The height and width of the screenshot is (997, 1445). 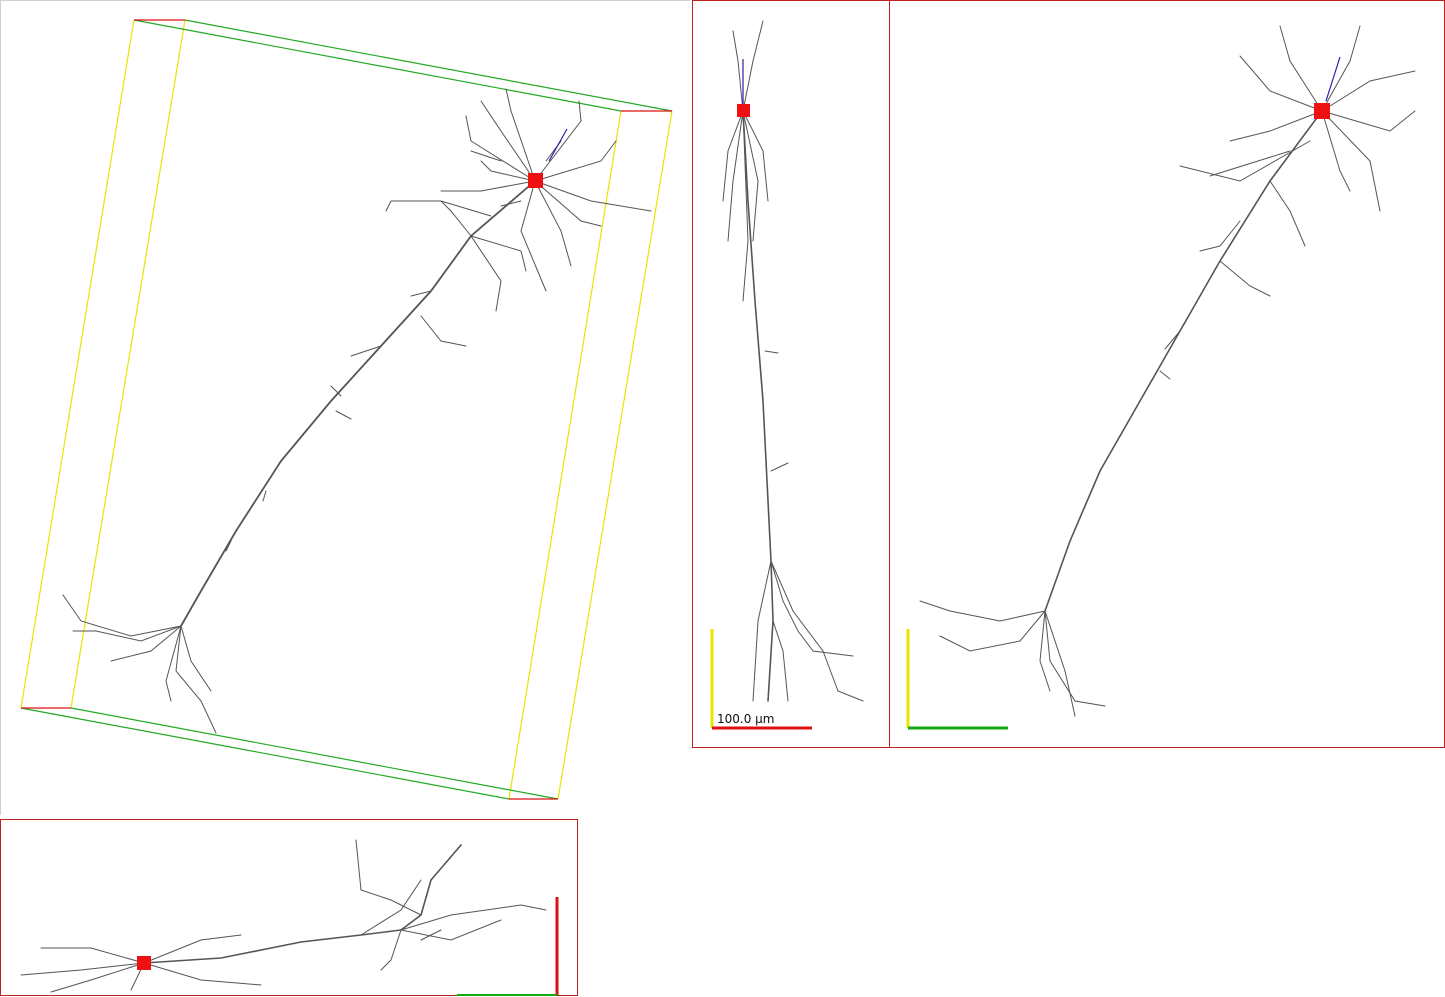 I want to click on top-view, so click(x=289, y=907).